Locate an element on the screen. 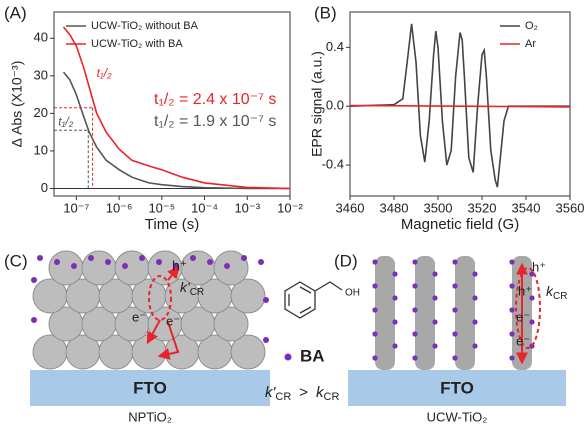  panel-label: (C) is located at coordinates (16, 260).